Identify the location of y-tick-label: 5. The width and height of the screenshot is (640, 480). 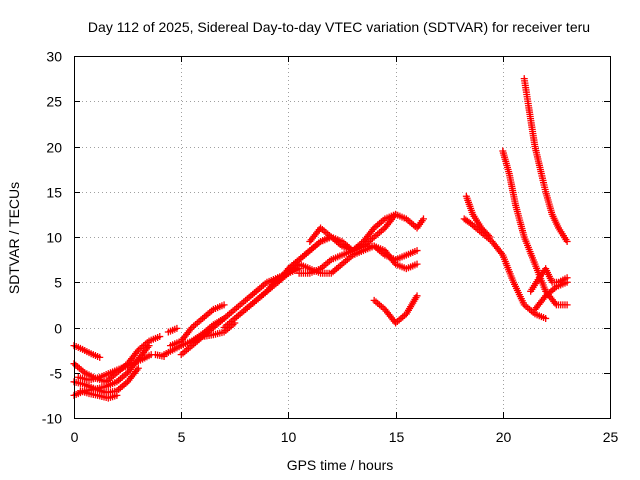
(58, 283).